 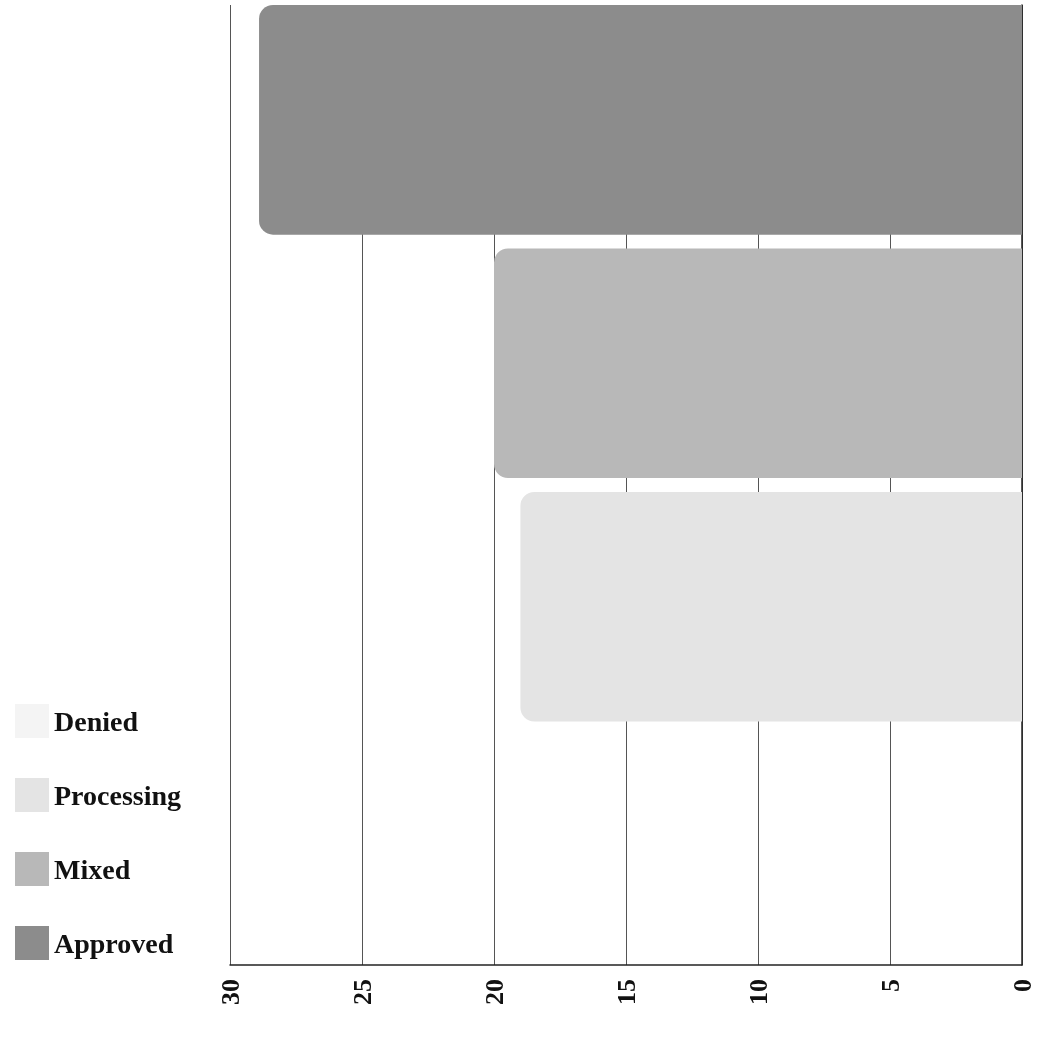 I want to click on x-tick-label: 30, so click(x=230, y=992).